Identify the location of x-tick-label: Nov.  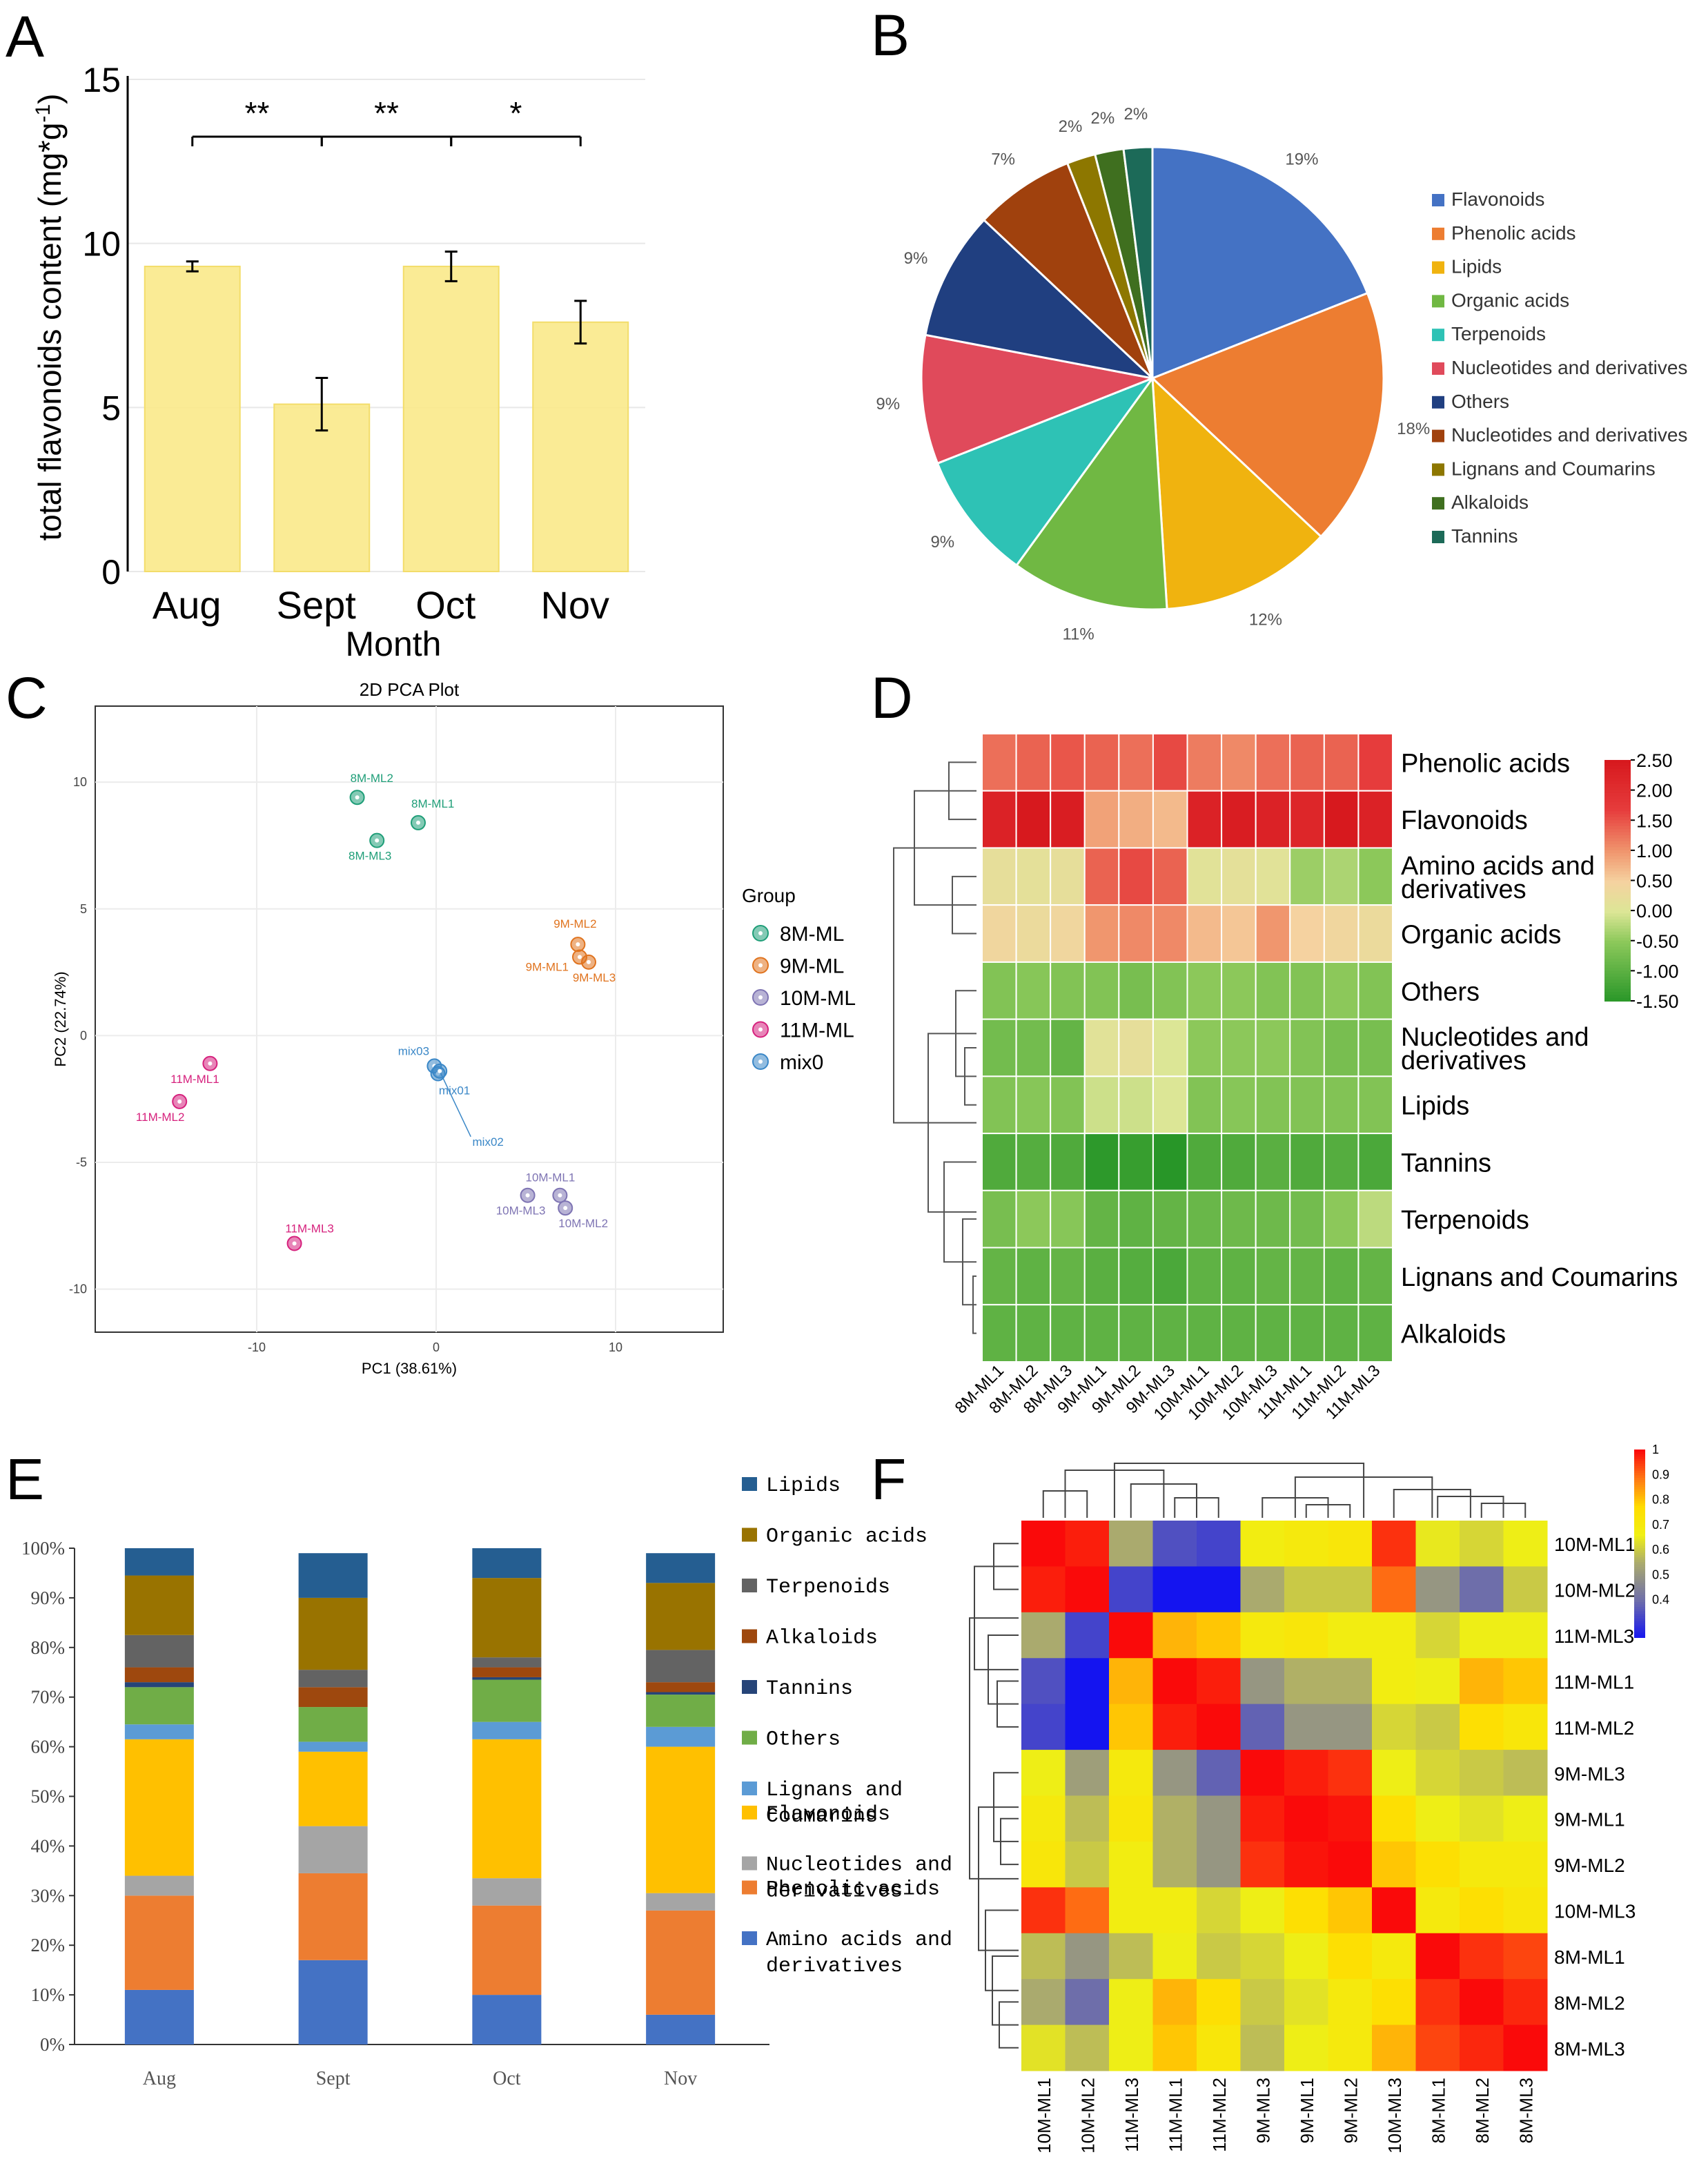
(680, 2078).